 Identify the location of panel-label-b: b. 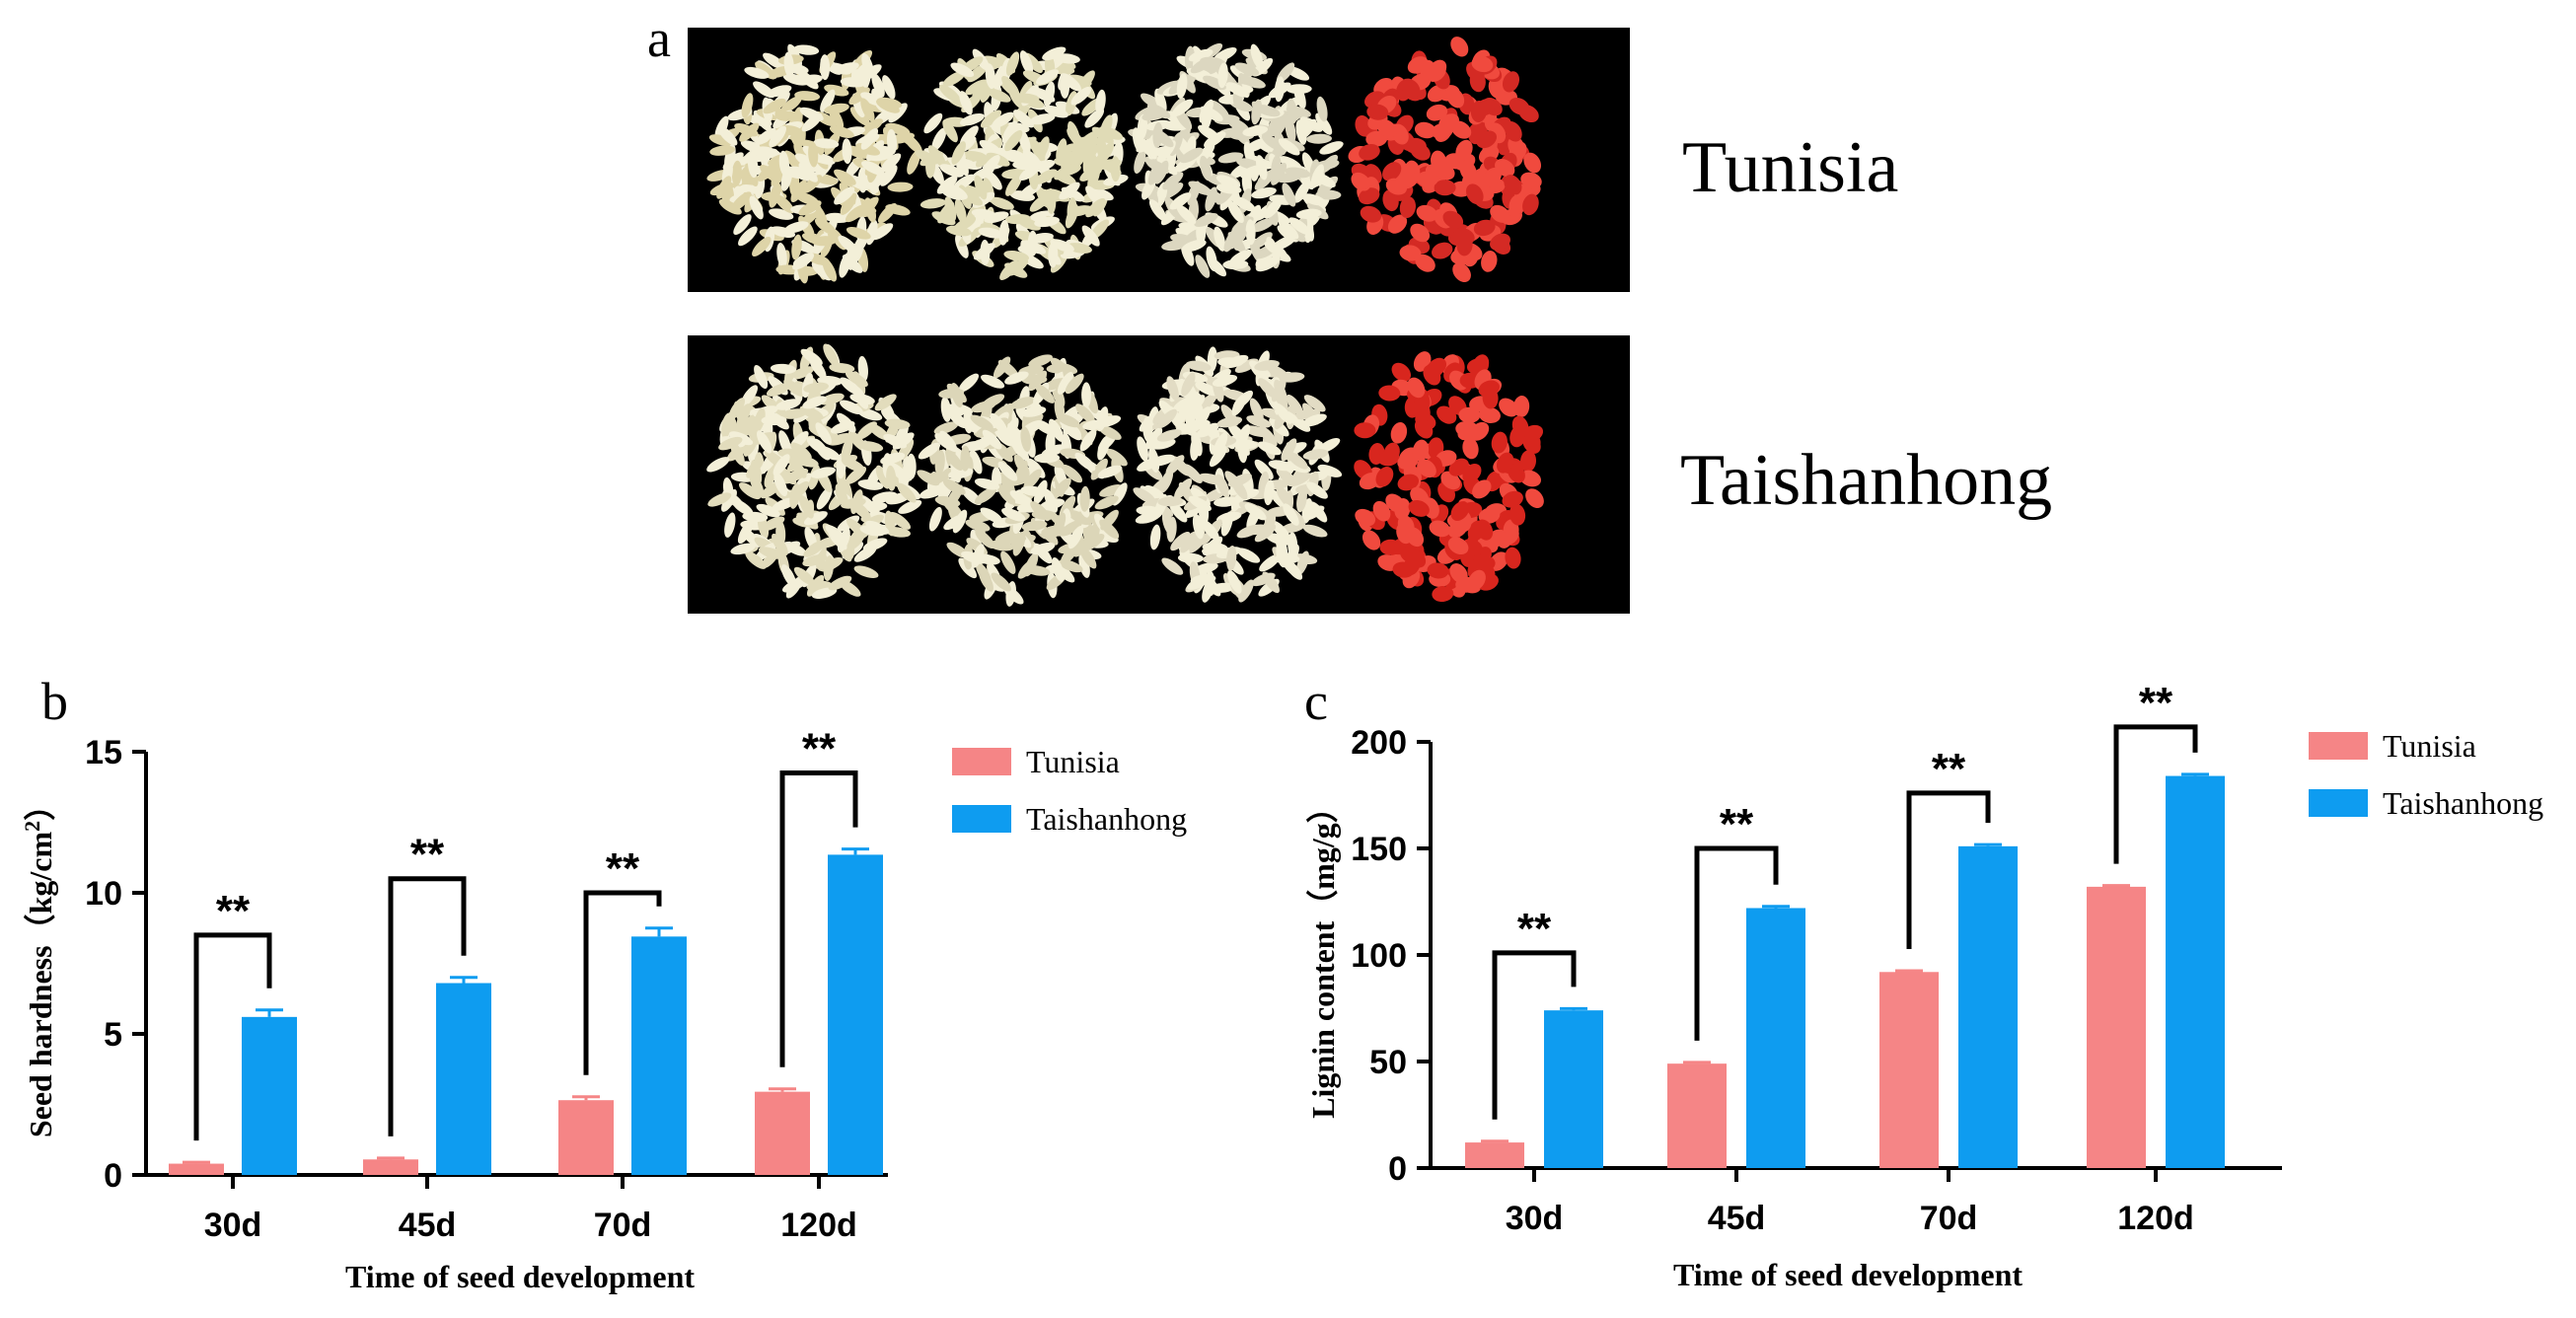
(54, 701).